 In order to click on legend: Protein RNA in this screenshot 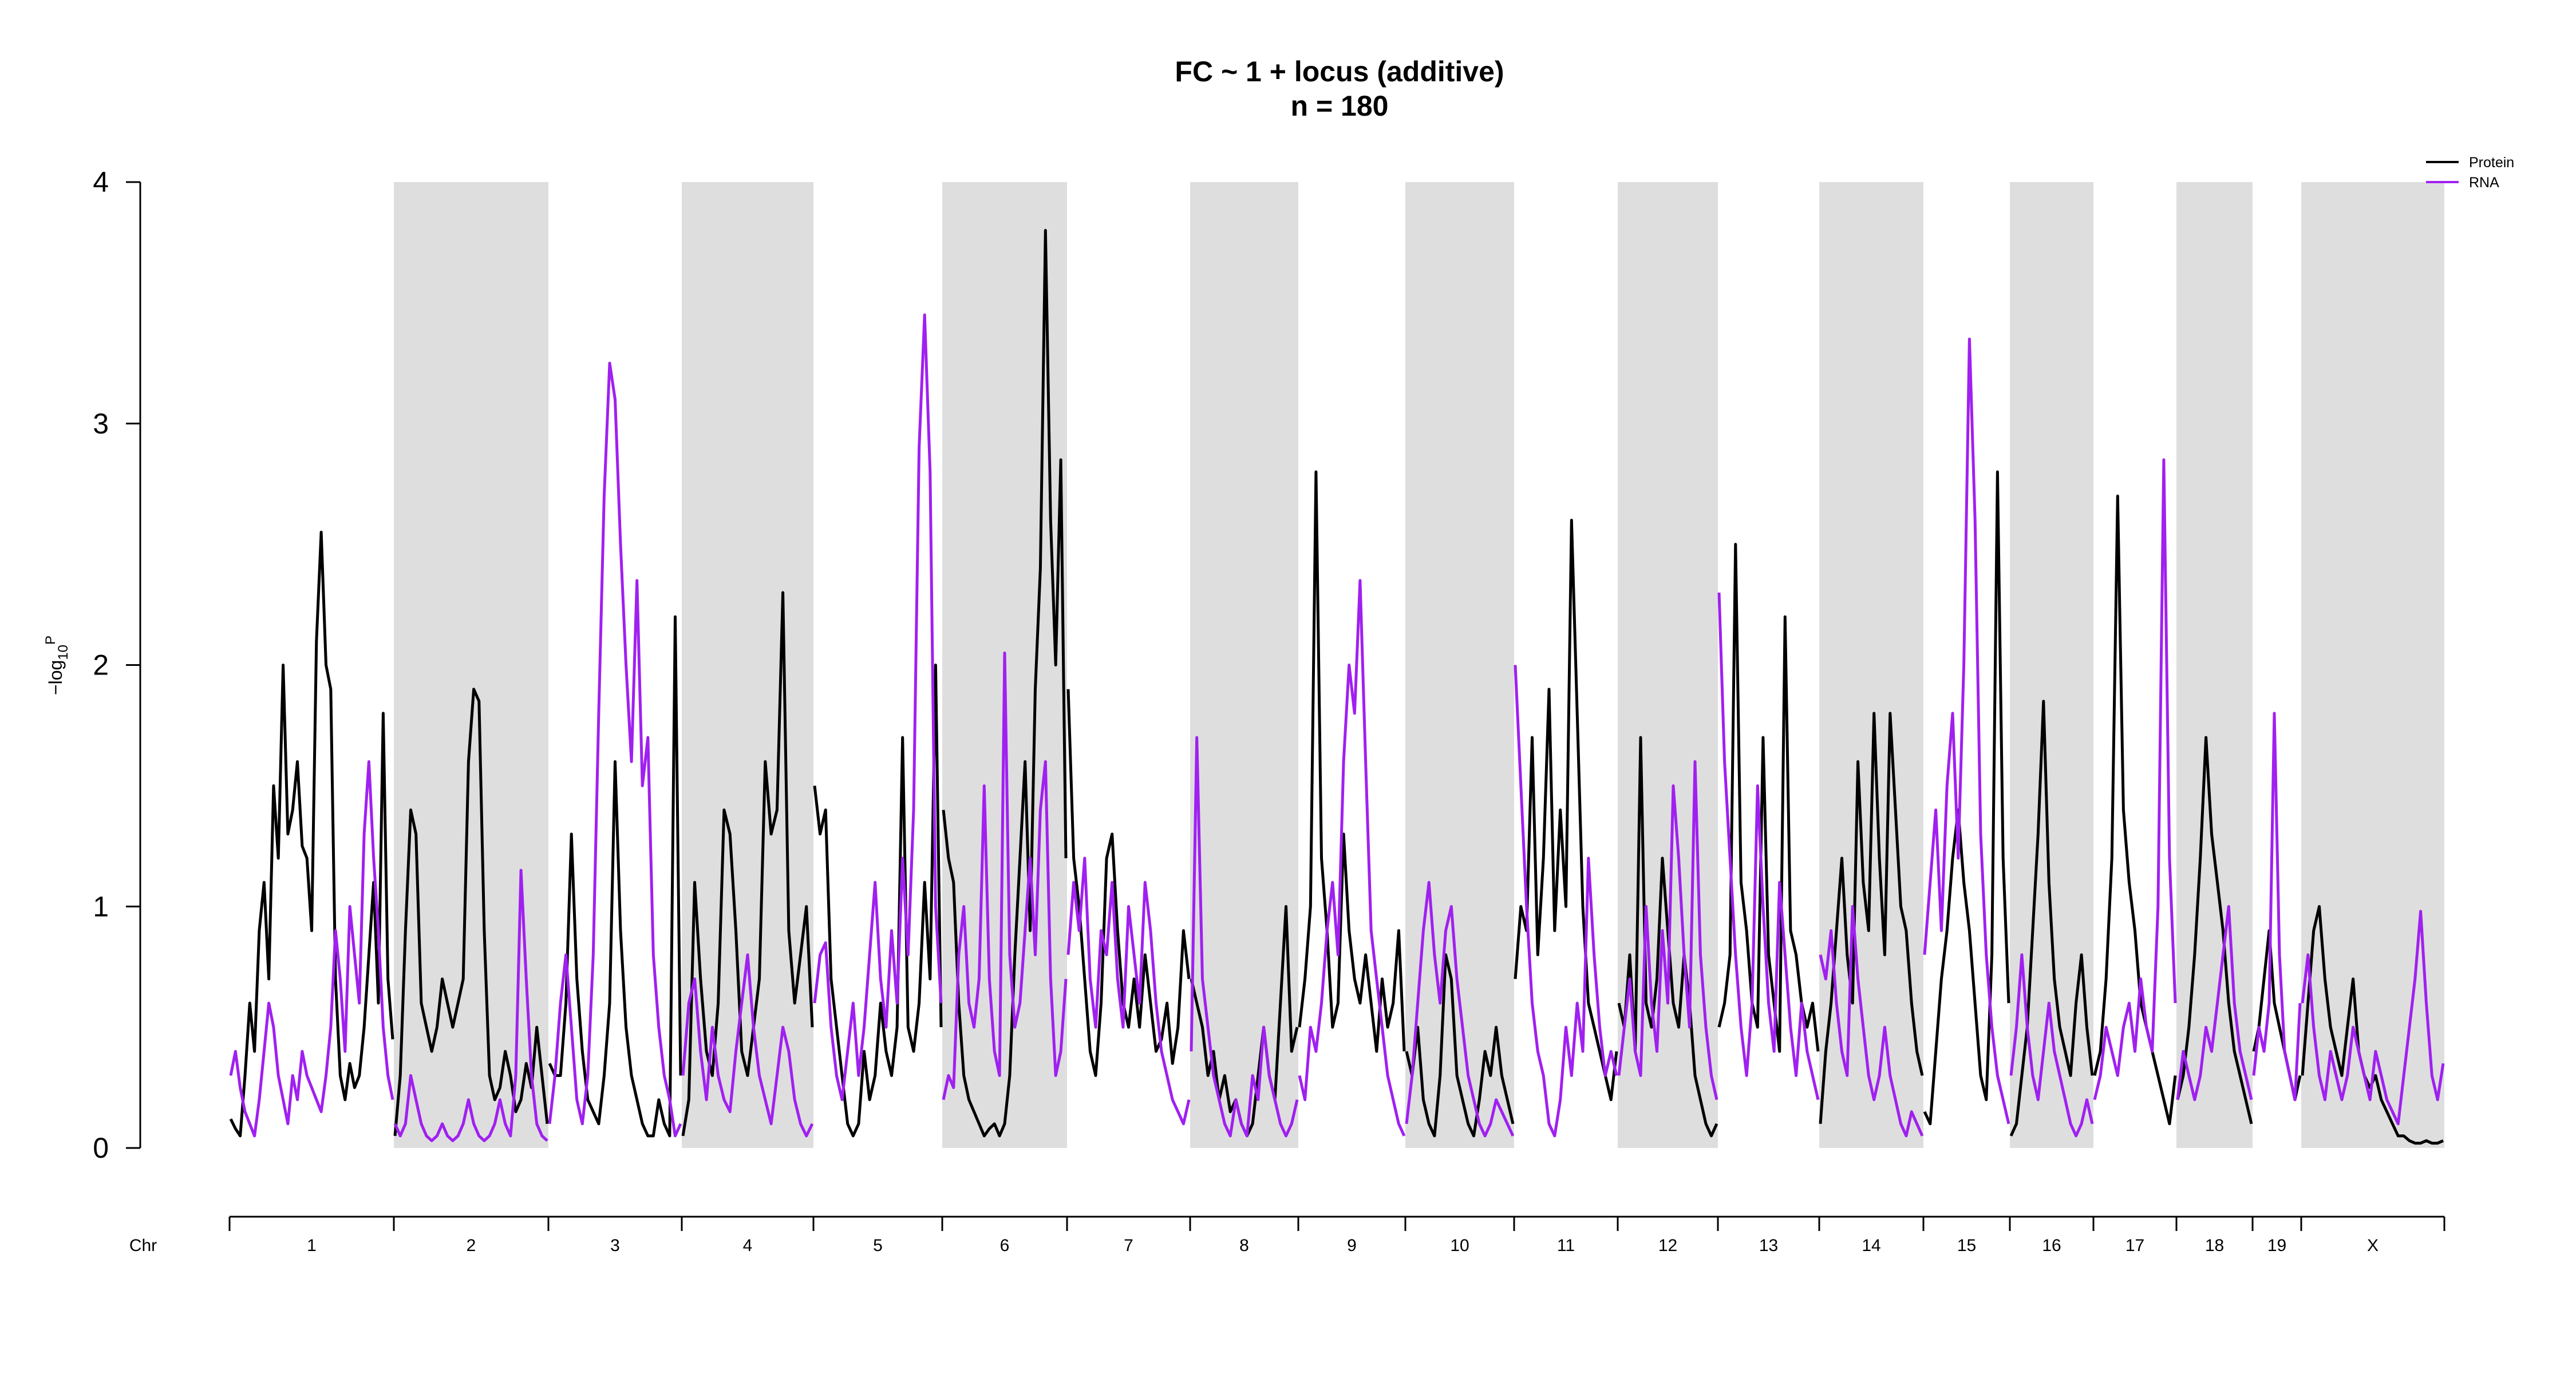, I will do `click(2470, 173)`.